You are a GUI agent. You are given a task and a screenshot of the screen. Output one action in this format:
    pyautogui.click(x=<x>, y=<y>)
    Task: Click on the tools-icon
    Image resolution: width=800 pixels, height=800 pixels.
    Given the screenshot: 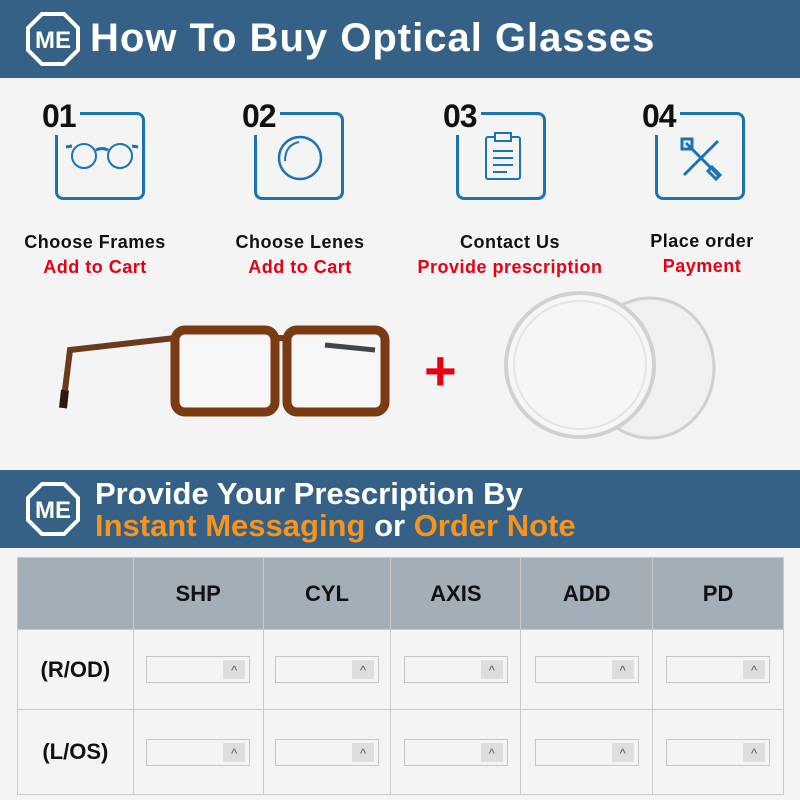 What is the action you would take?
    pyautogui.click(x=701, y=159)
    